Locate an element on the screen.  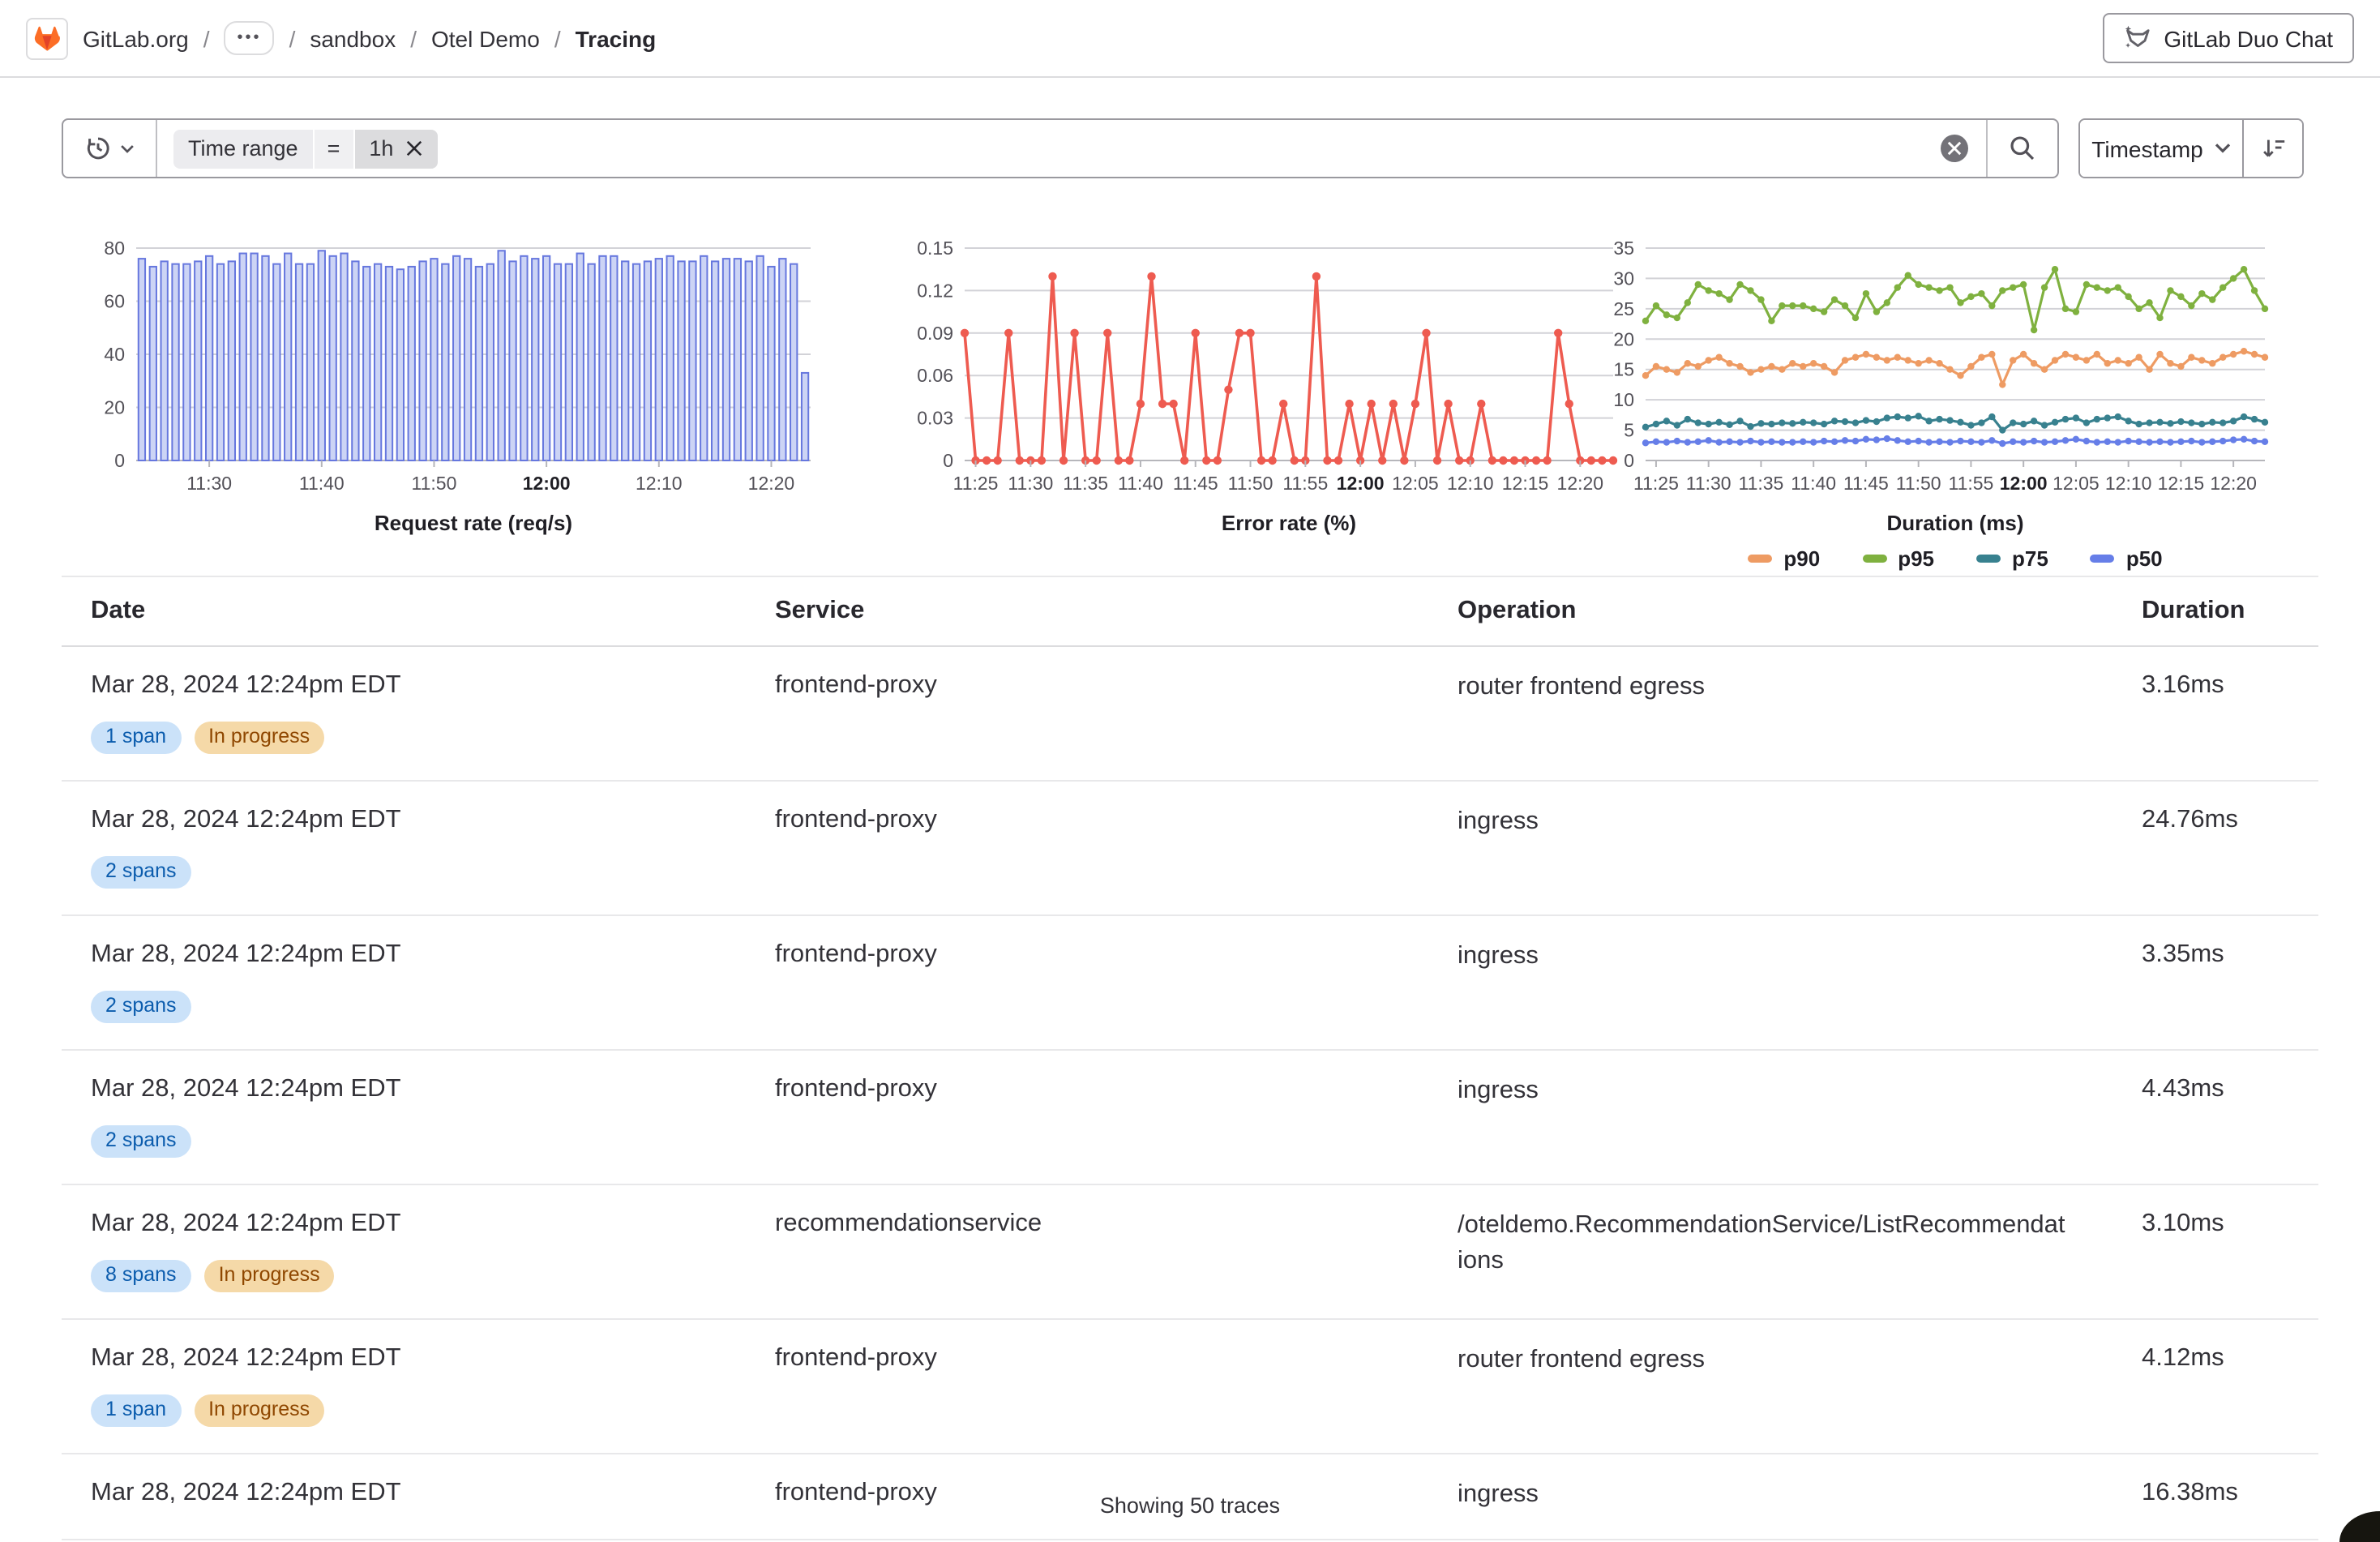
clear-search-button is located at coordinates (1955, 148).